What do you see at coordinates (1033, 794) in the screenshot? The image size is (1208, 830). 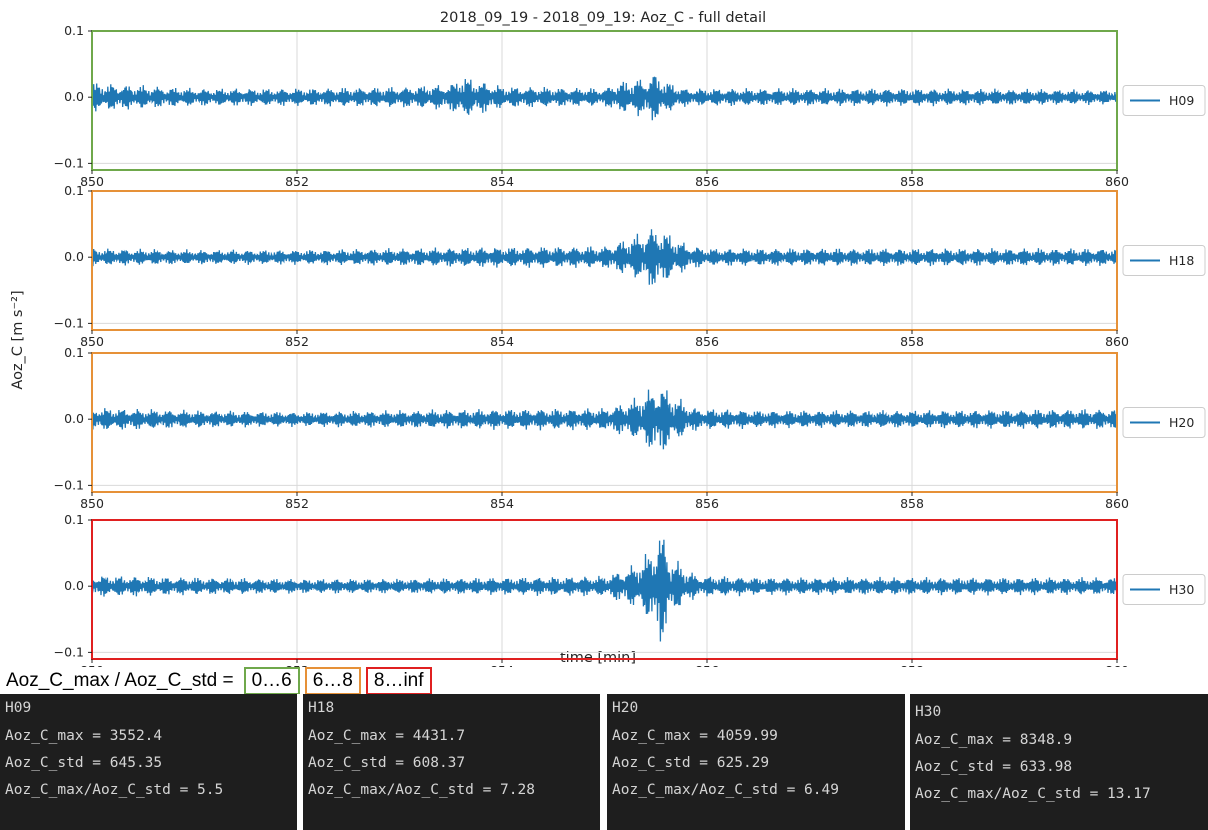 I see `stats-ratio: Aoz_C_max/Aoz_C_std = 13.17` at bounding box center [1033, 794].